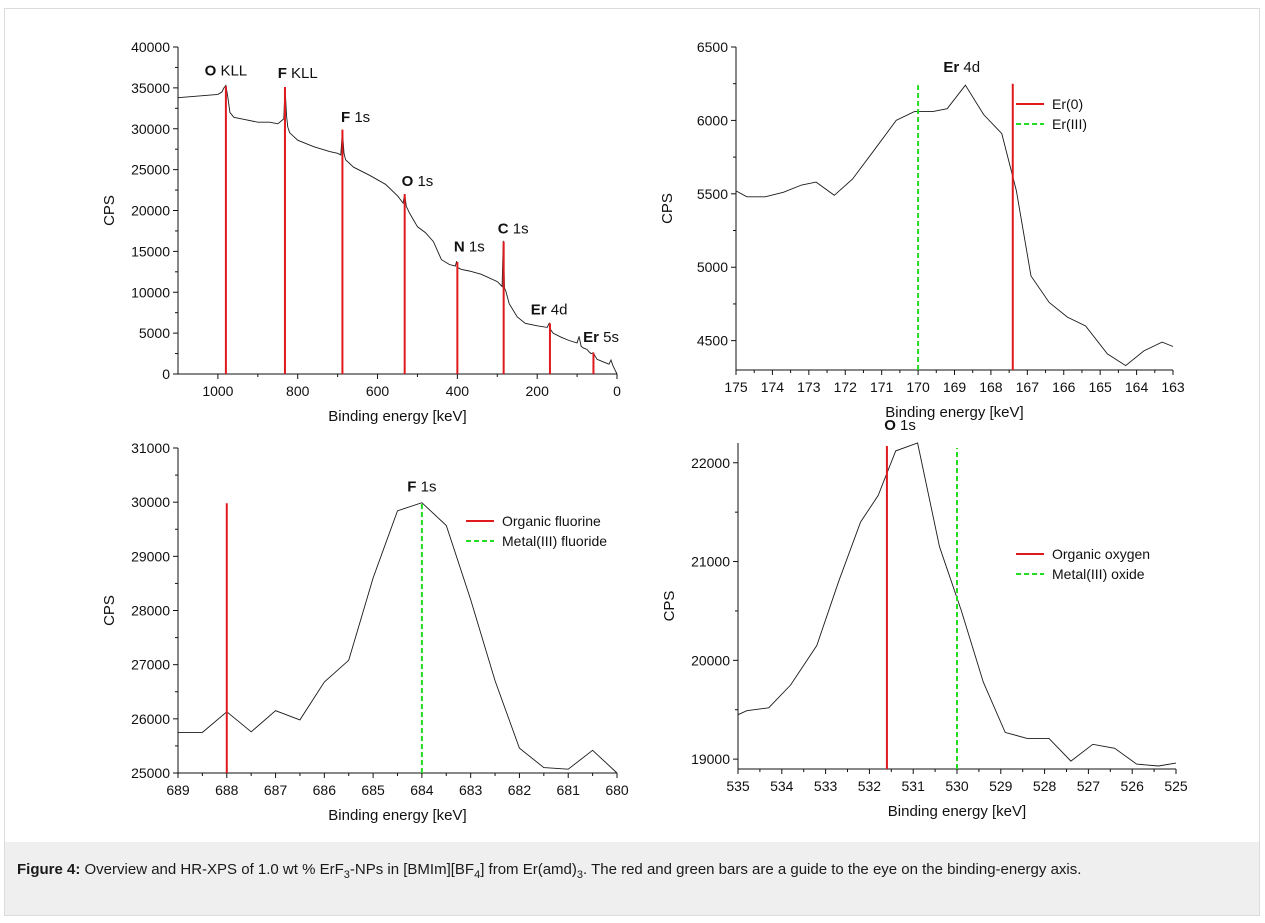 The height and width of the screenshot is (923, 1265). I want to click on x-tick-label: 689, so click(178, 790).